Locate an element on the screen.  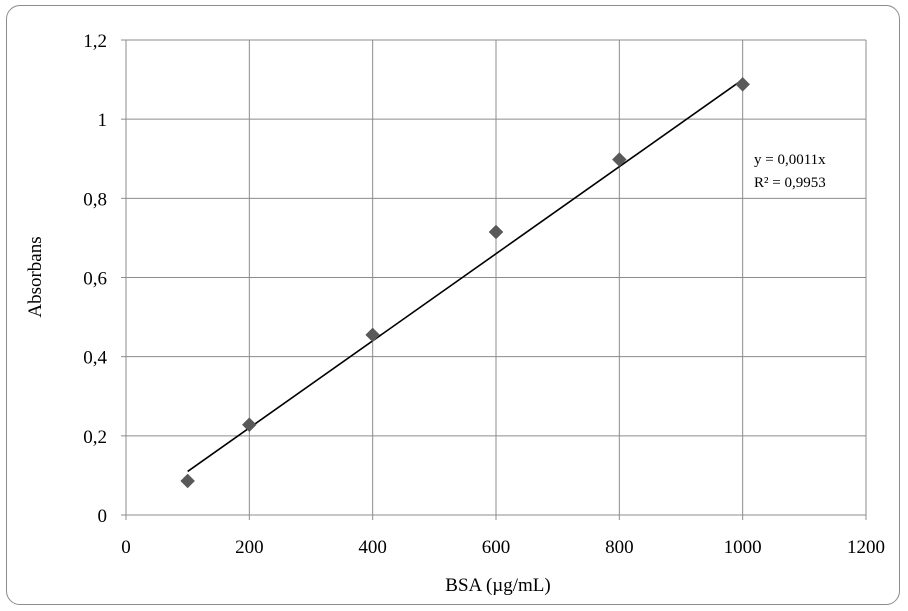
trendline-r-squared: R² = 0,9953 is located at coordinates (790, 183).